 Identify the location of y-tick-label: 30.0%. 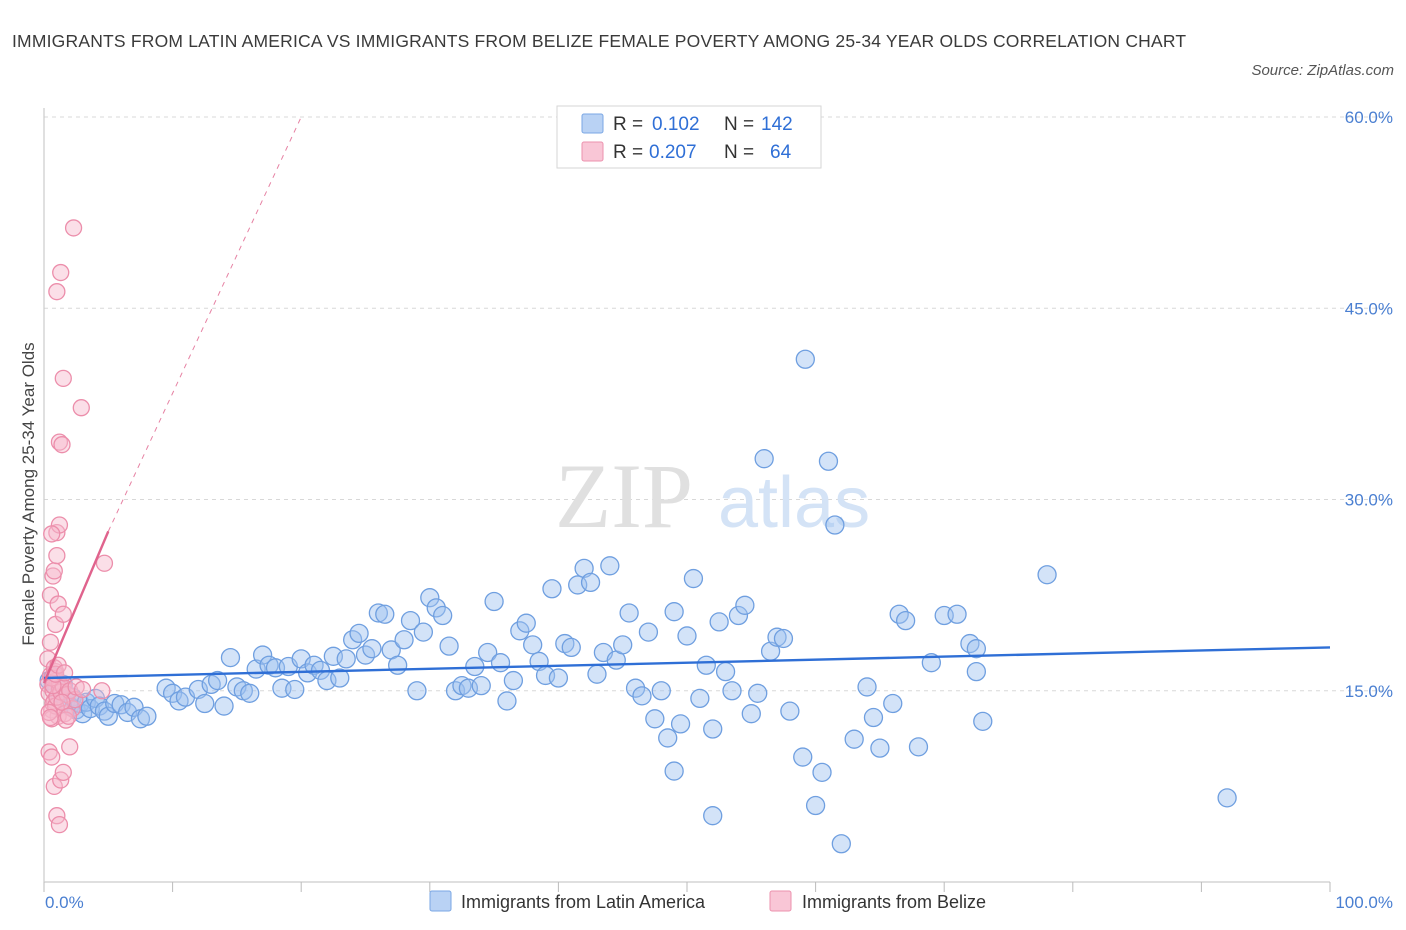
(1369, 500).